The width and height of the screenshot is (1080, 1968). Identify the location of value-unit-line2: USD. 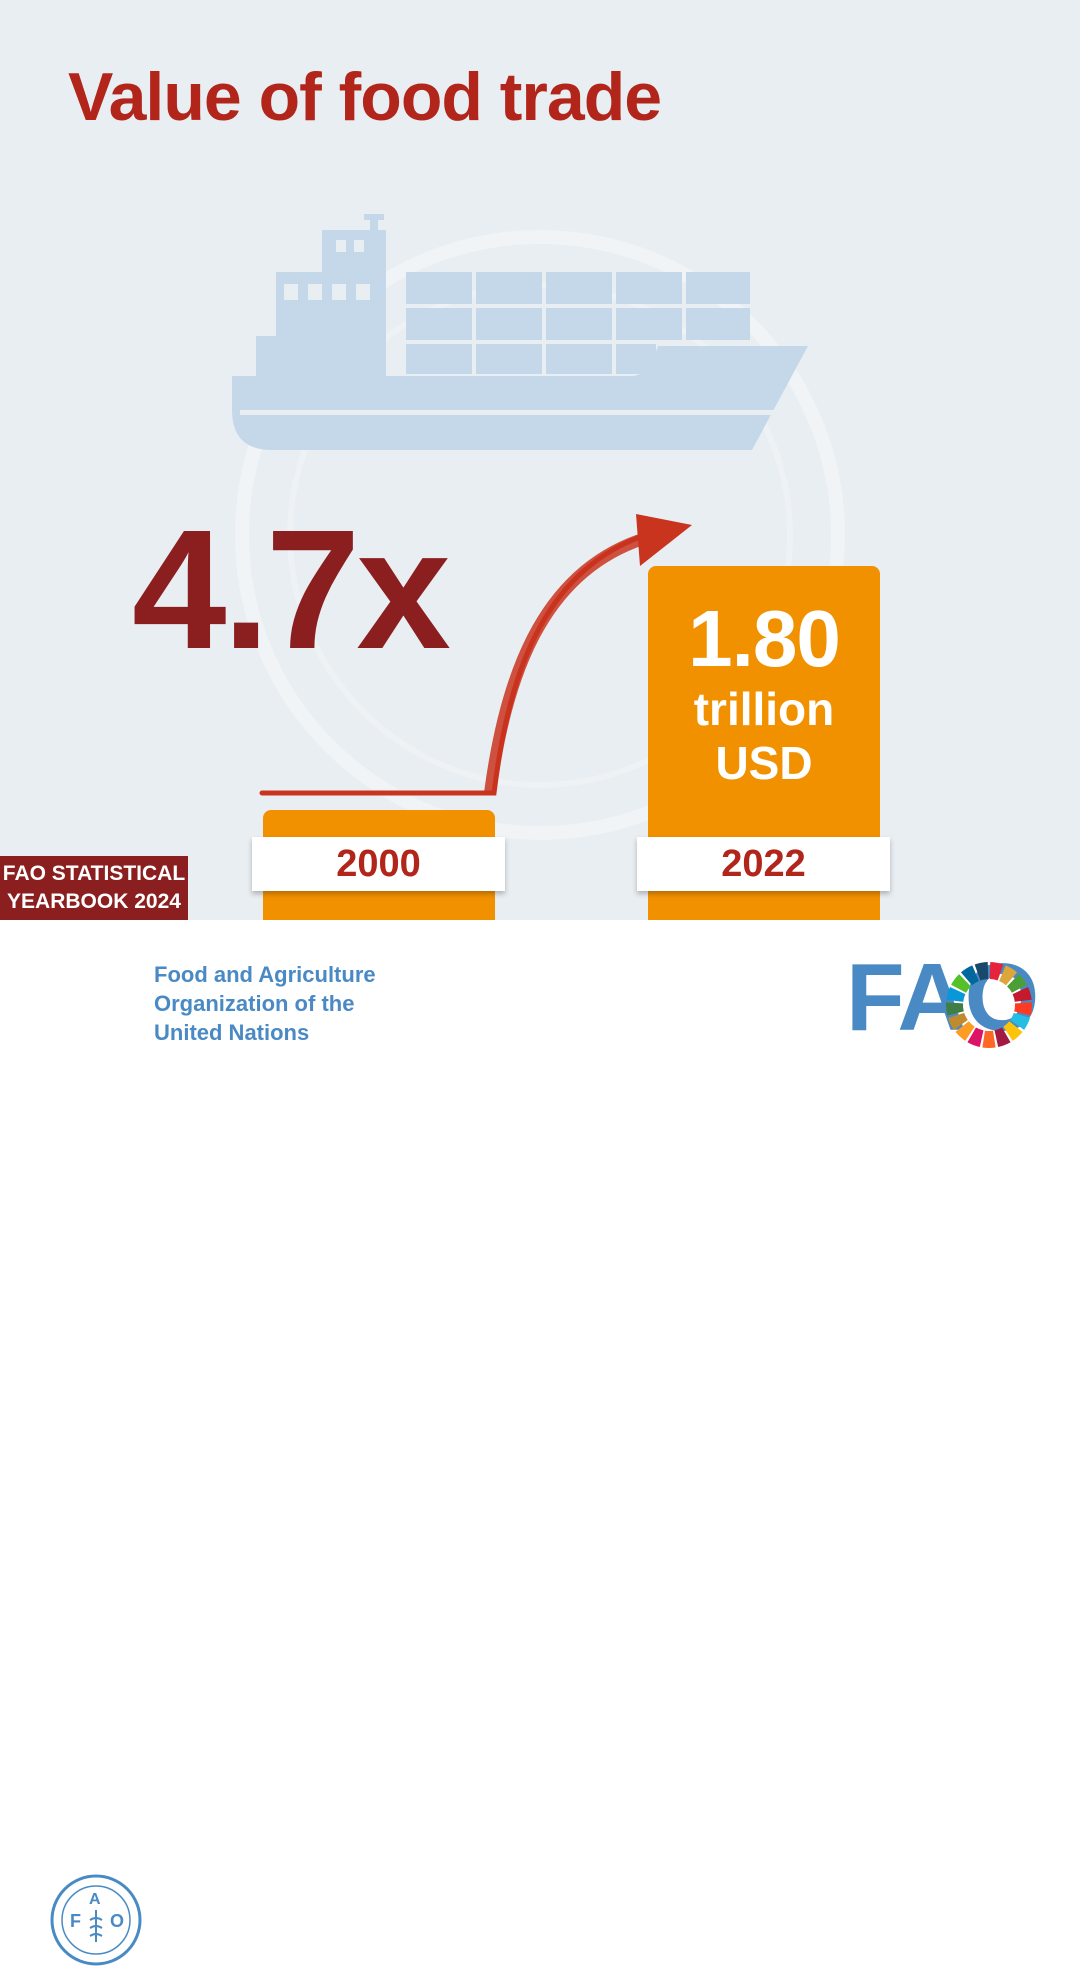
(764, 763).